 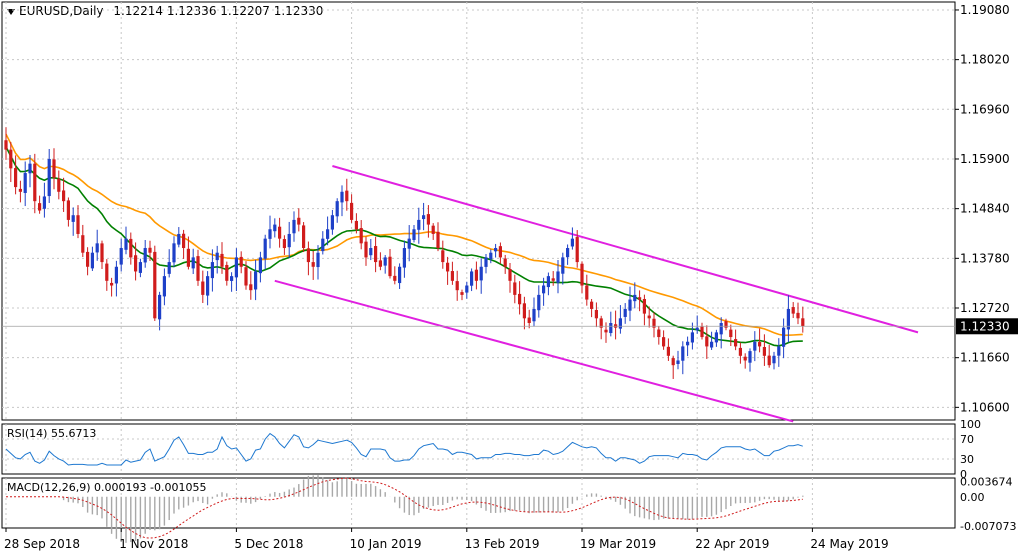 I want to click on time-tick-label: 5 Dec 2018, so click(x=268, y=544).